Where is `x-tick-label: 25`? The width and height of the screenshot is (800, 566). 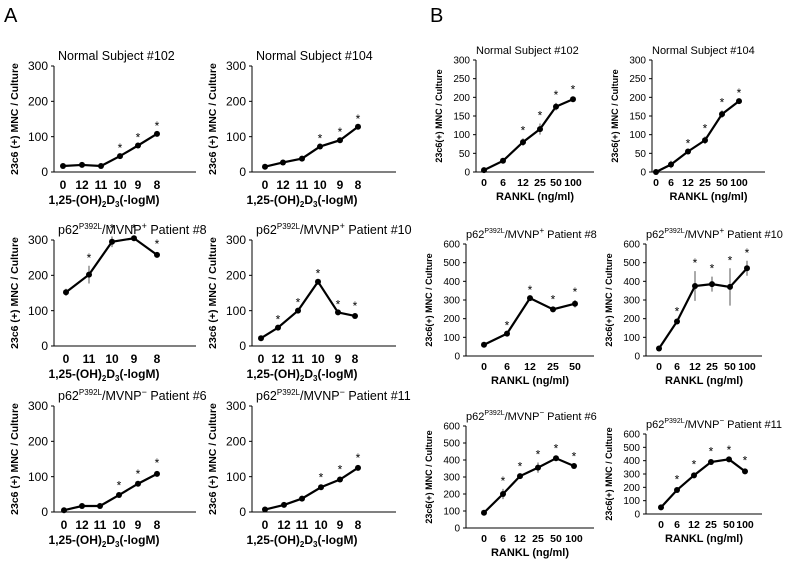
x-tick-label: 25 is located at coordinates (712, 367).